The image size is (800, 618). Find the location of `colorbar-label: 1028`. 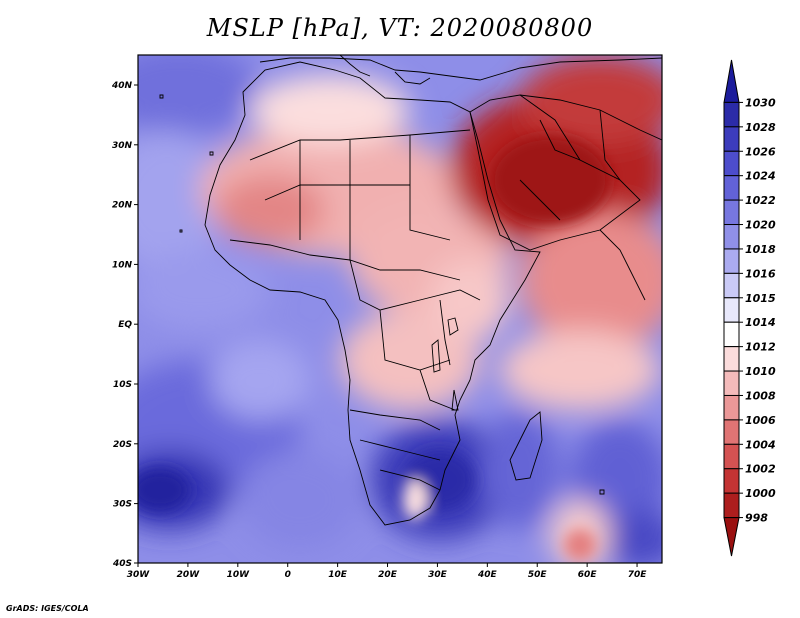

colorbar-label: 1028 is located at coordinates (760, 127).